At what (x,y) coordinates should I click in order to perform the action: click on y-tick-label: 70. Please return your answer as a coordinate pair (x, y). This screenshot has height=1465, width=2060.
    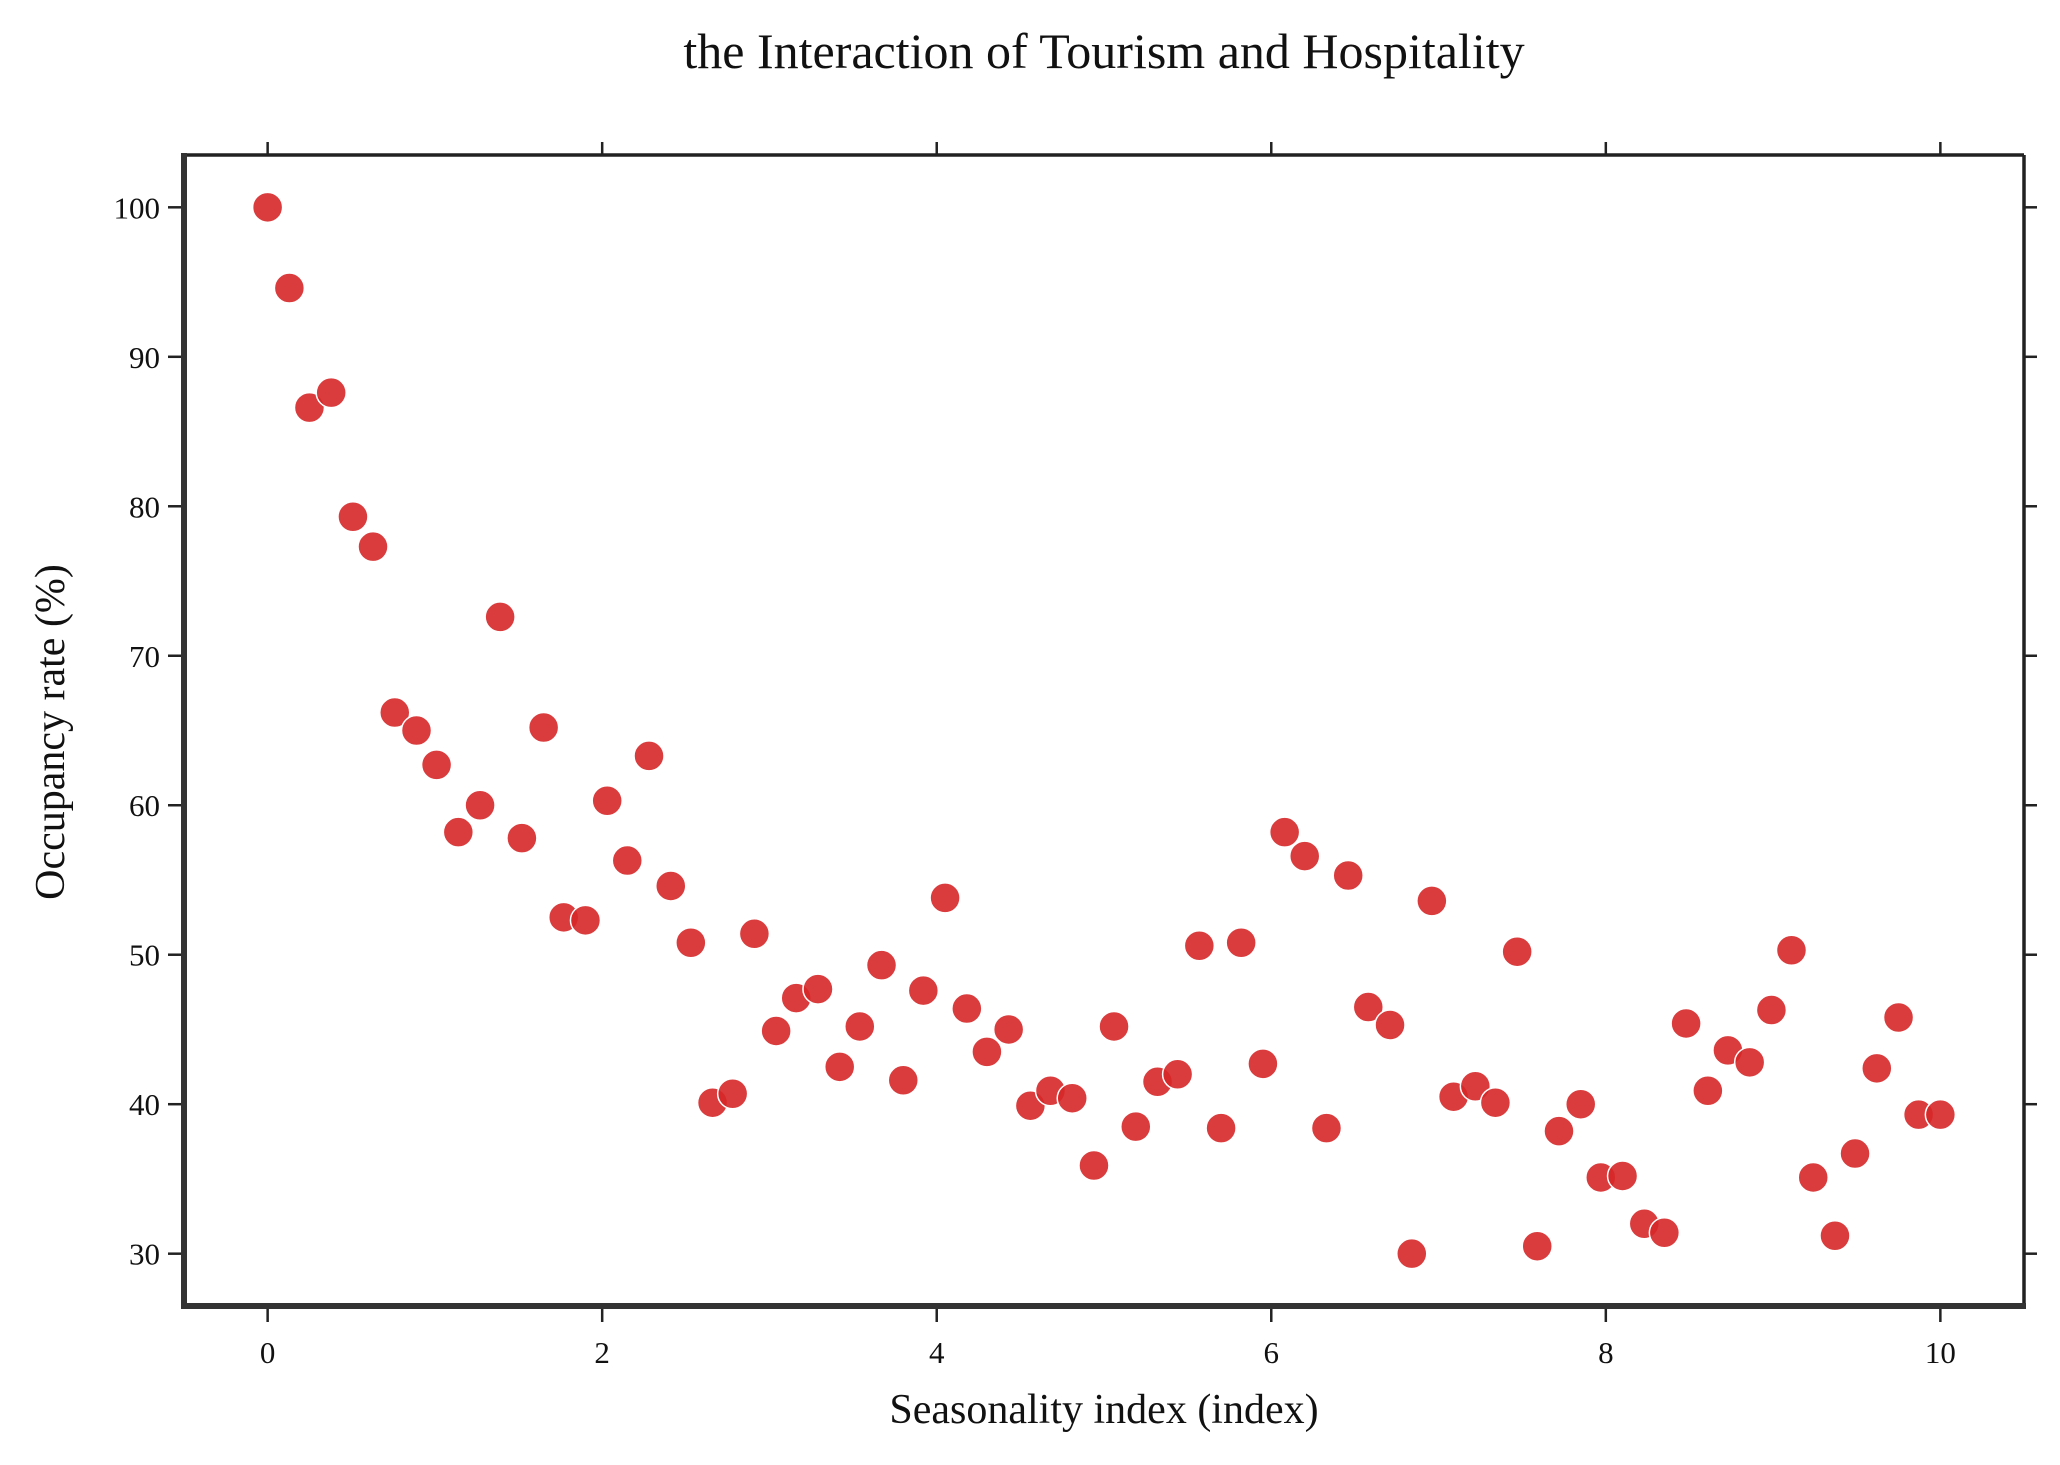
    Looking at the image, I should click on (144, 656).